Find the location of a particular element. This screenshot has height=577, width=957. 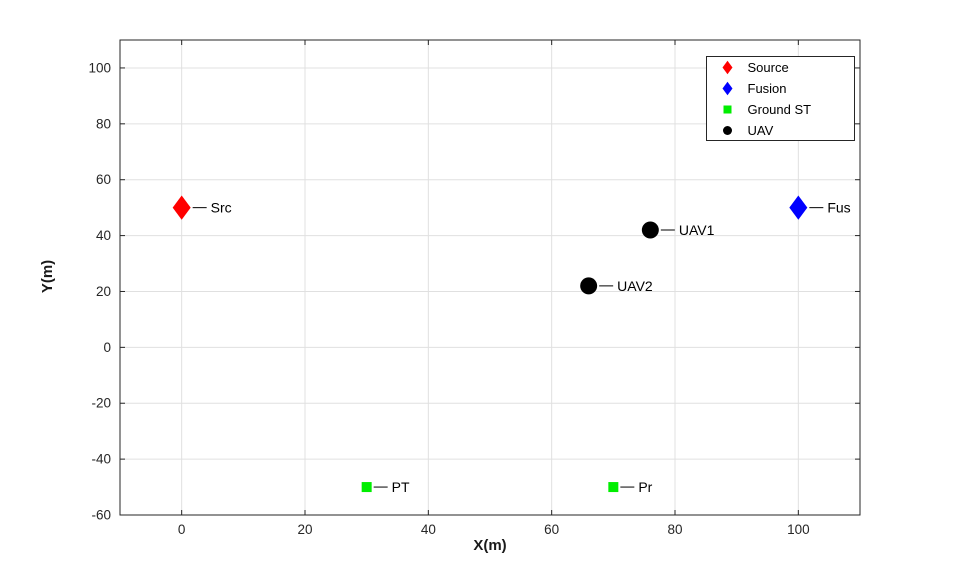

x-tick-label: 100 is located at coordinates (798, 529).